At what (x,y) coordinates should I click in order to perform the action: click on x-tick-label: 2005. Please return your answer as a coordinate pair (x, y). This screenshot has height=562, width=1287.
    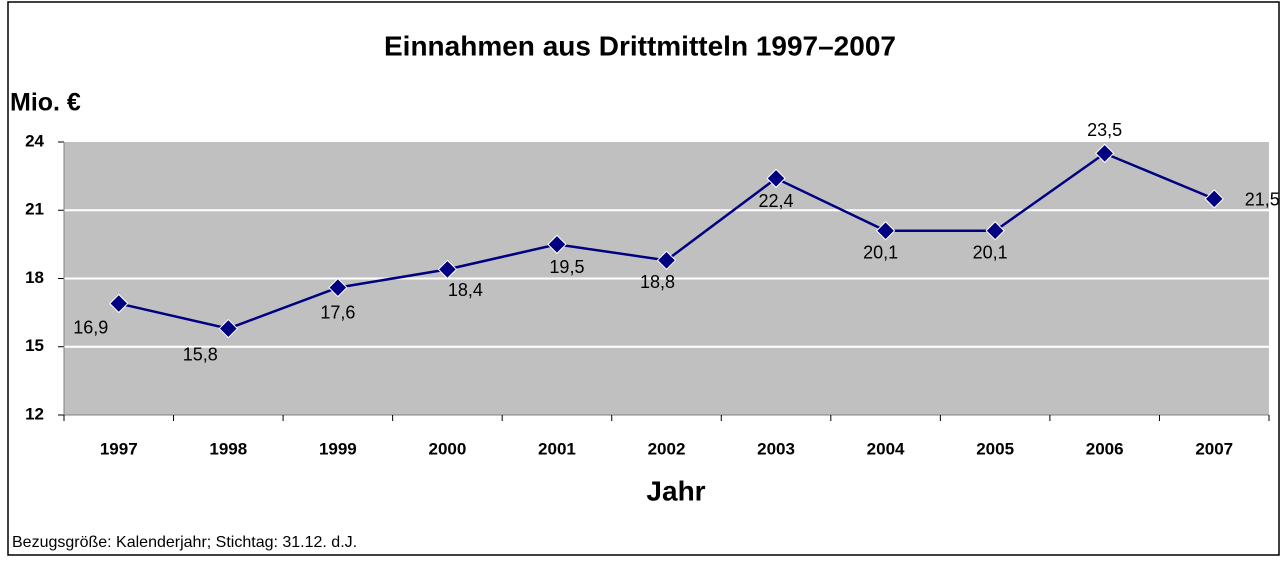
    Looking at the image, I should click on (995, 448).